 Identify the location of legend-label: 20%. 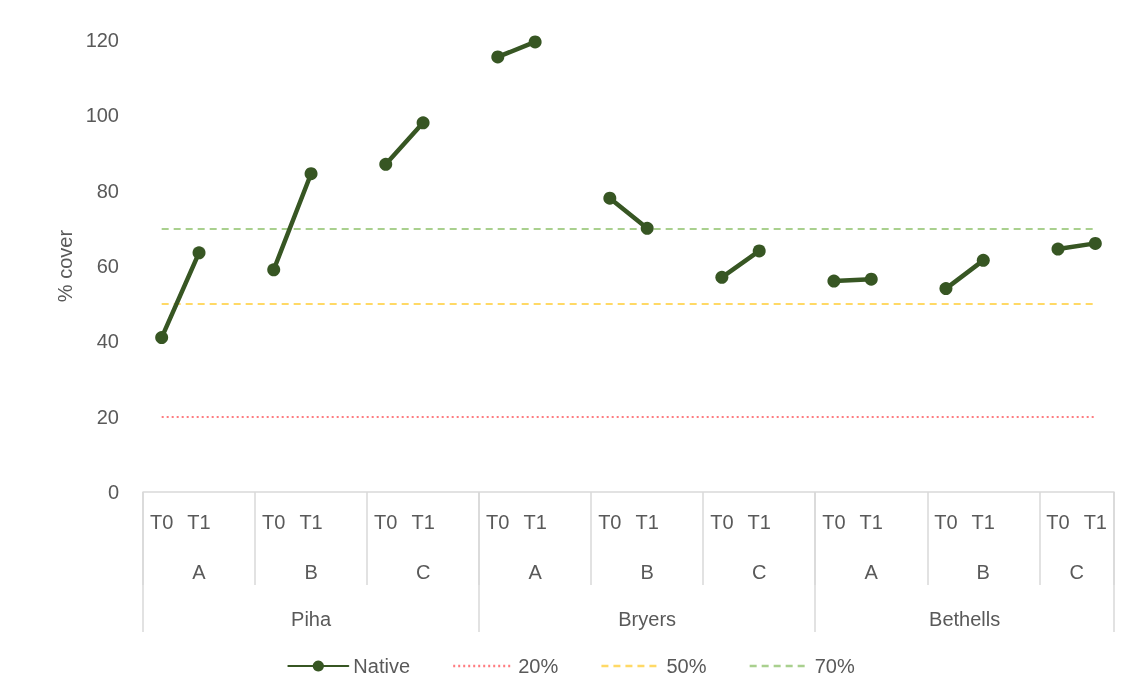
(538, 666).